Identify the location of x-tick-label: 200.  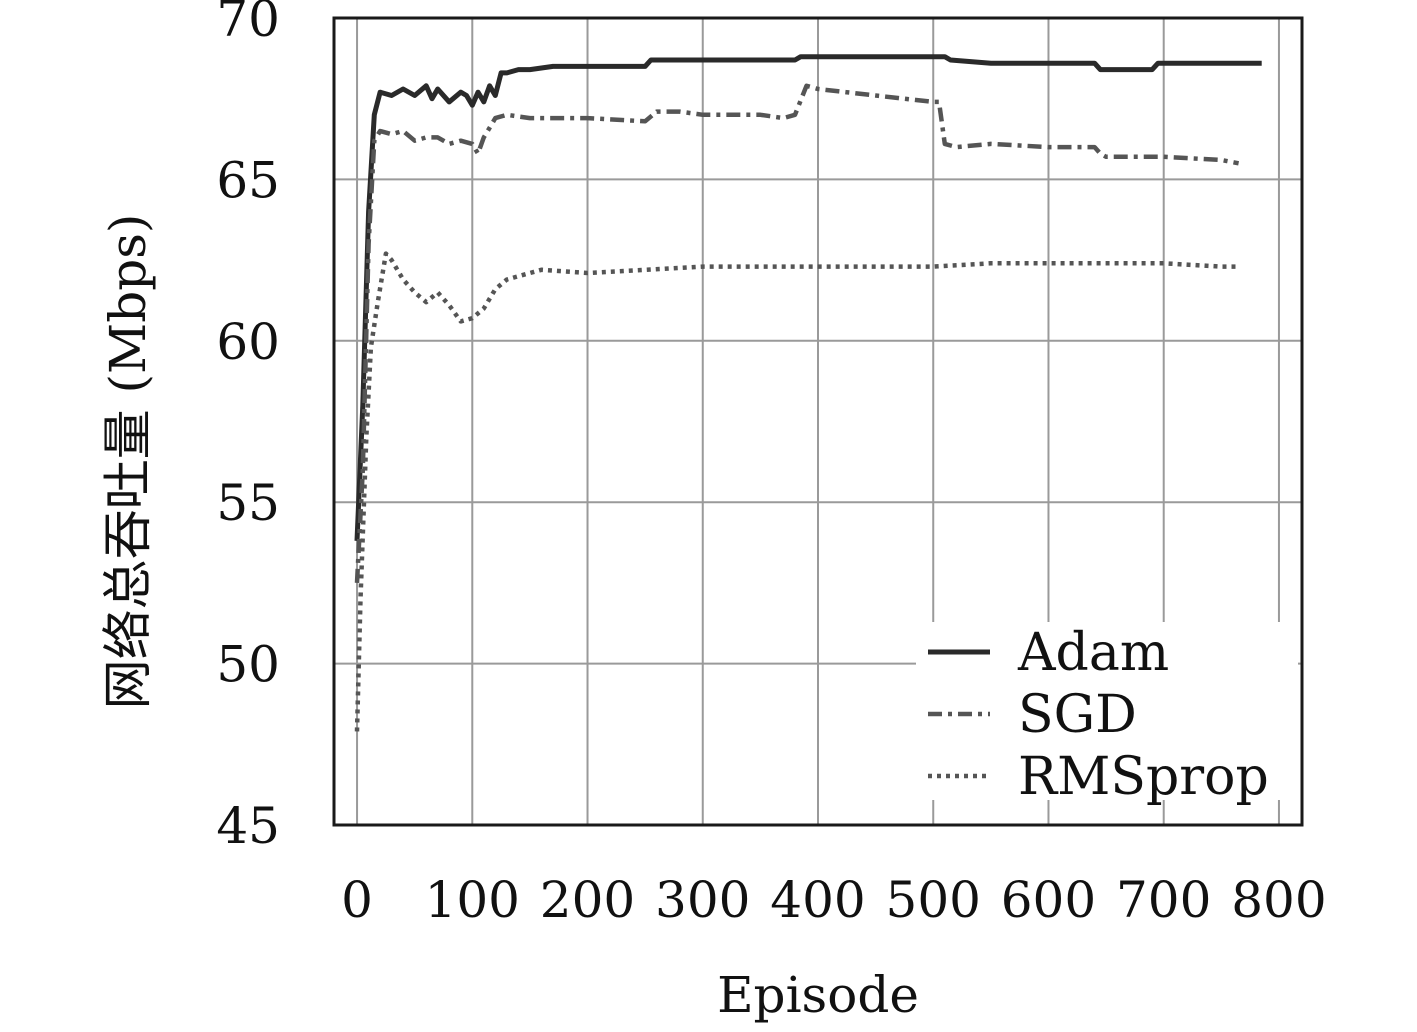
(587, 900).